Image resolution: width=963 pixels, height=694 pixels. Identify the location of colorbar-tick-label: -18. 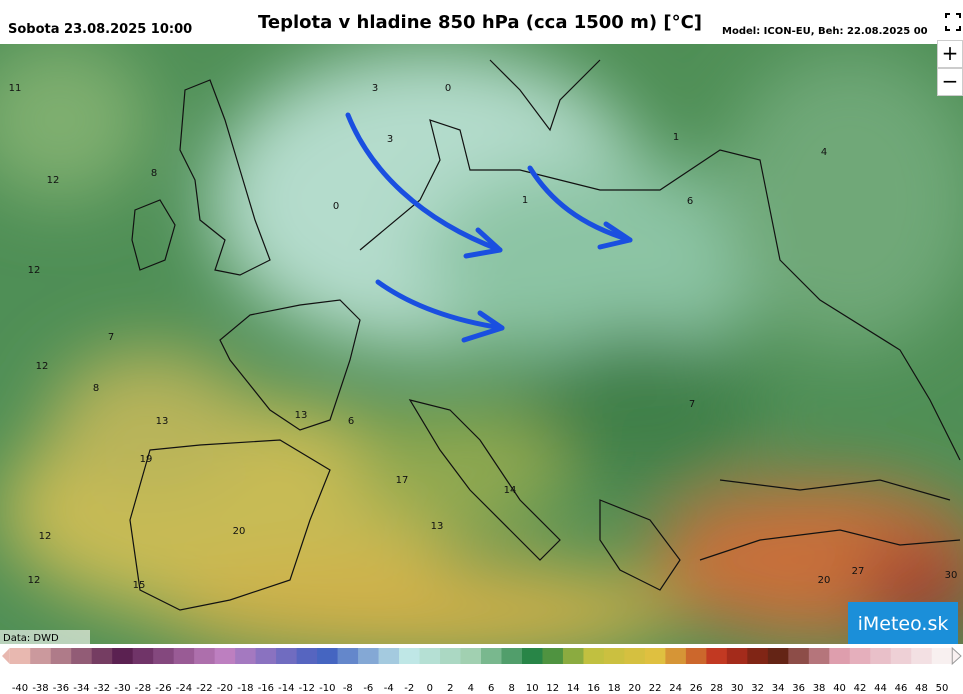
(245, 688).